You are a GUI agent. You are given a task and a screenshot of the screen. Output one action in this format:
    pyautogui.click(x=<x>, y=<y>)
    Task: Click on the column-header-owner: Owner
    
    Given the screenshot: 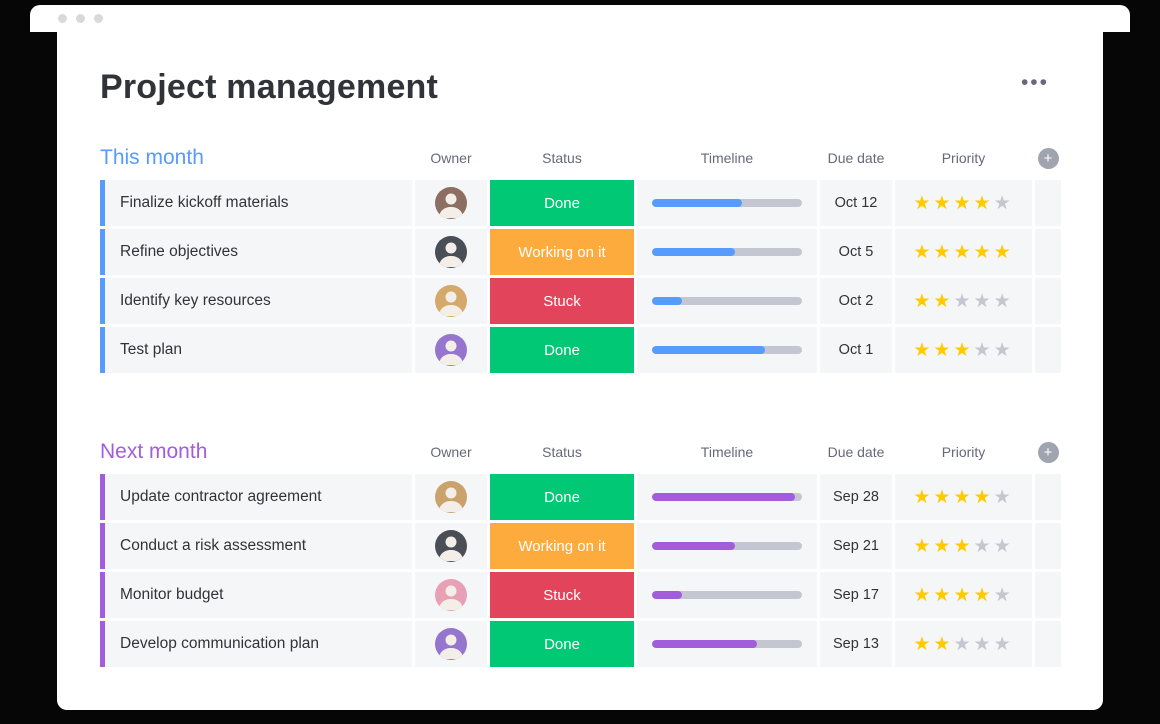 What is the action you would take?
    pyautogui.click(x=451, y=158)
    